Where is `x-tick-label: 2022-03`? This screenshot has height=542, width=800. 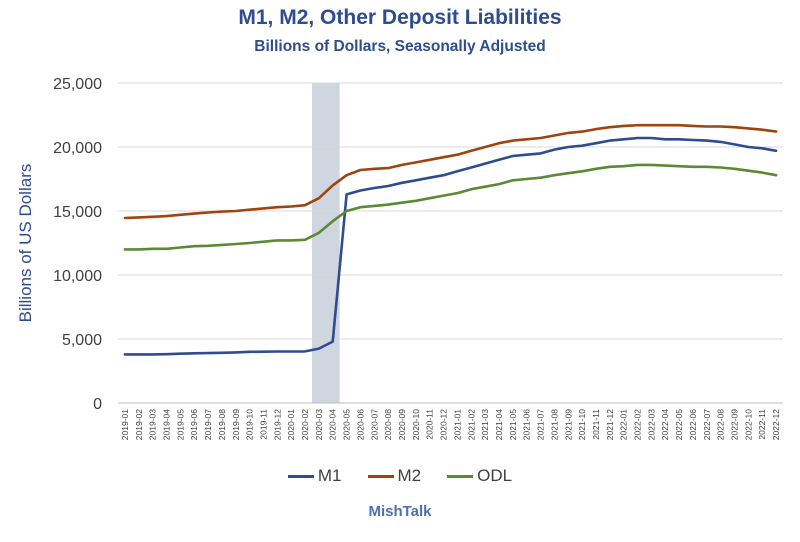 x-tick-label: 2022-03 is located at coordinates (651, 424).